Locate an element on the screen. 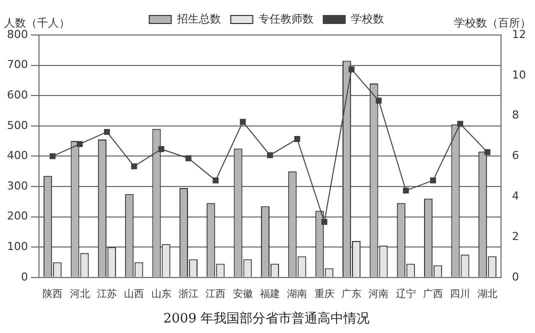 This screenshot has height=333, width=535. y2-tick-label: 8 is located at coordinates (516, 115).